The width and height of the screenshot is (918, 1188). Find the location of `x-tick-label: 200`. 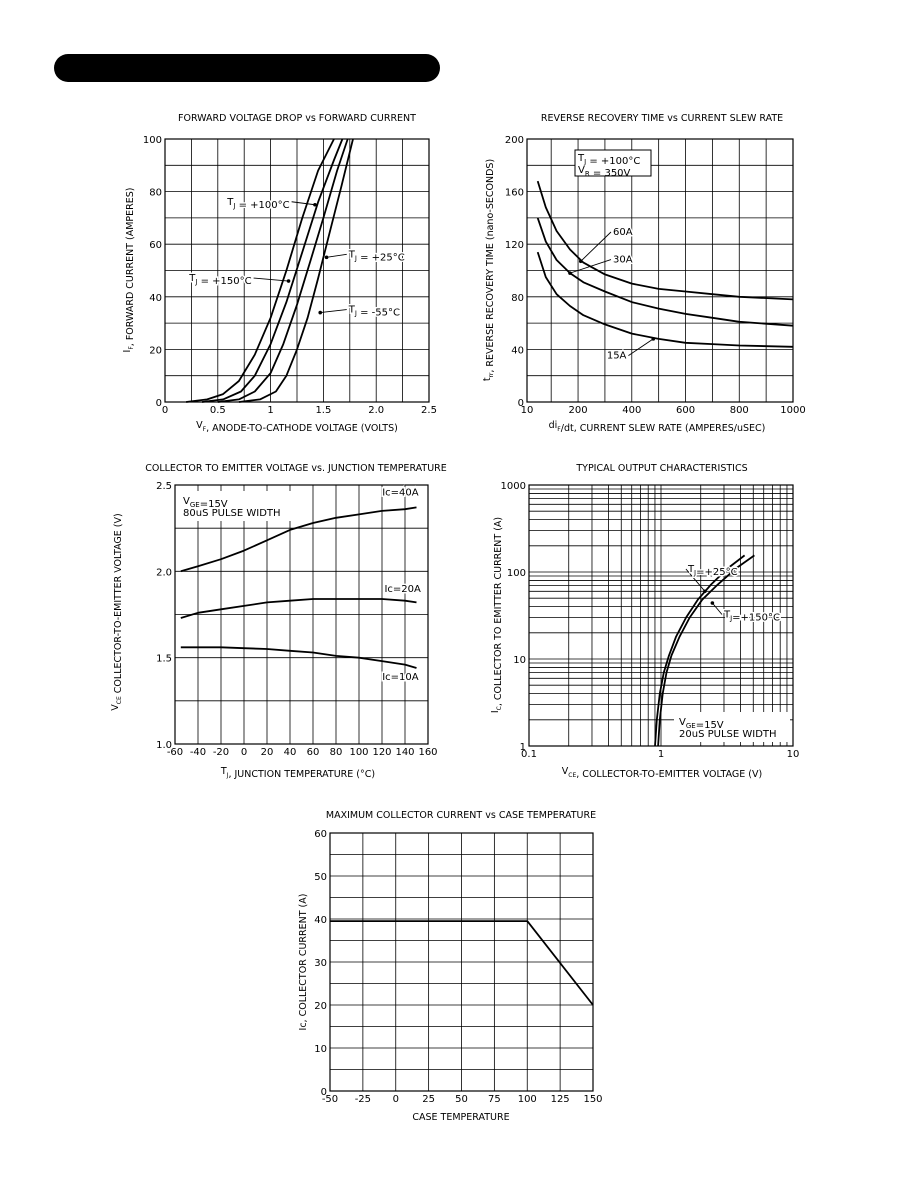

x-tick-label: 200 is located at coordinates (578, 410).